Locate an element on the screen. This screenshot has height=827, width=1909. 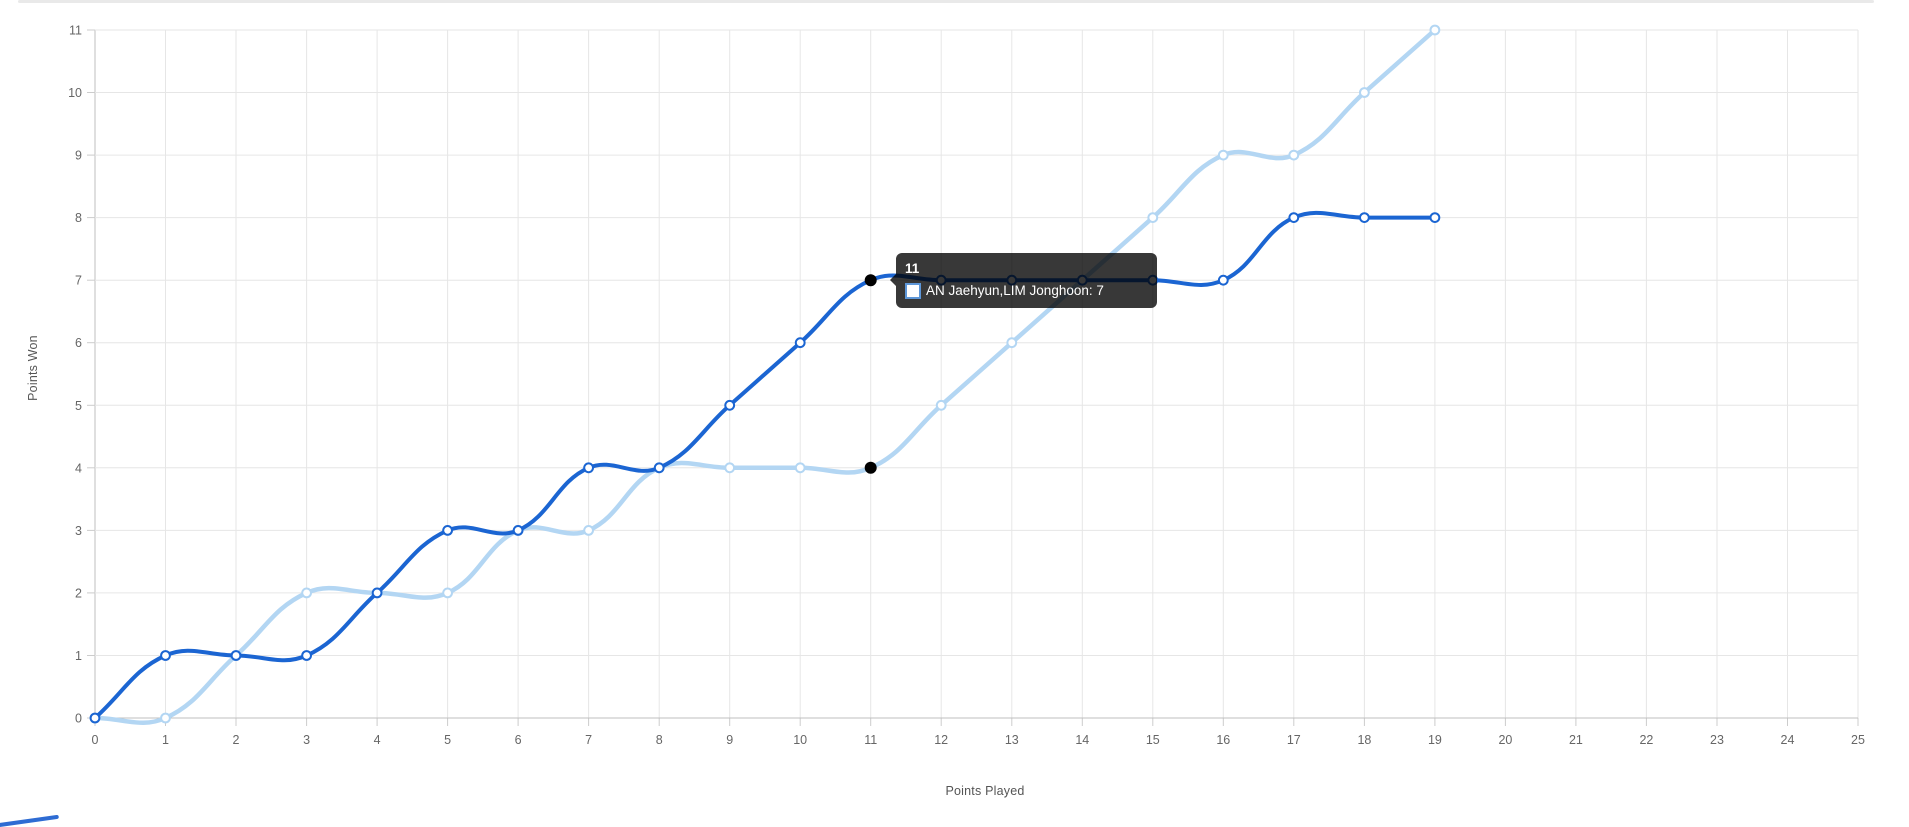
y-tick-label: 11 is located at coordinates (75, 31).